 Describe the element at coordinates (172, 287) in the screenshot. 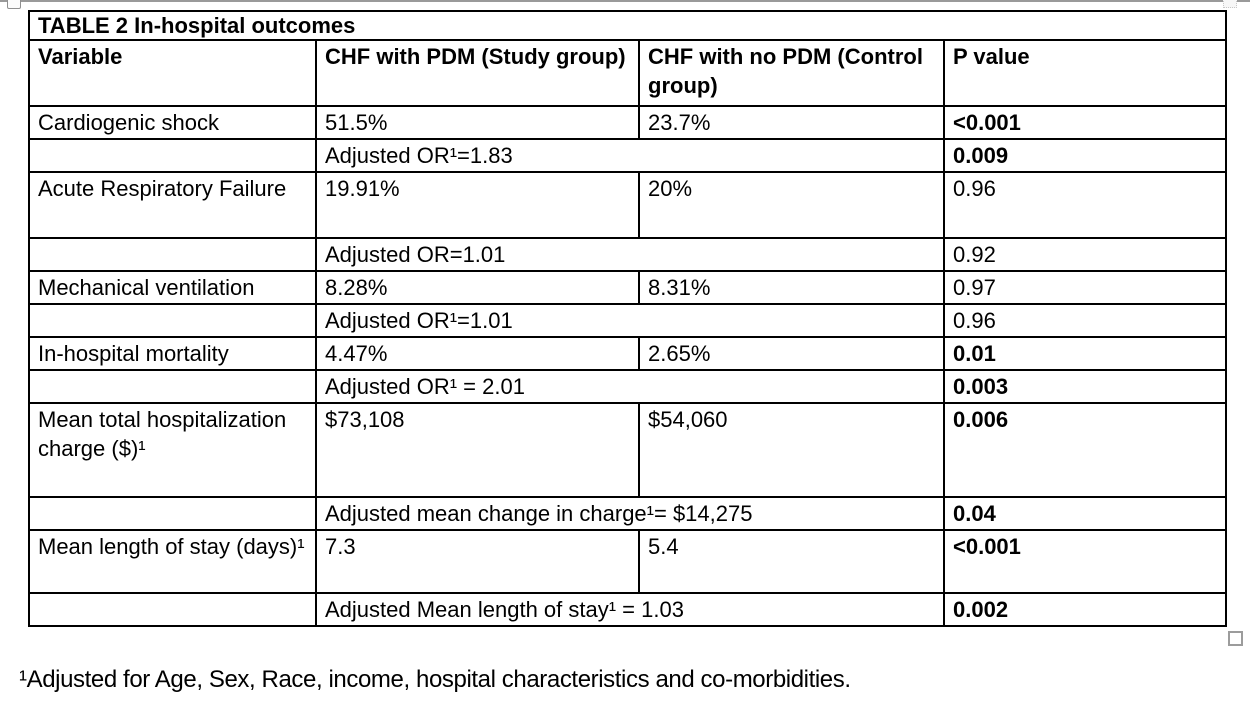

I see `cell-variable: Mechanical ventilation` at that location.